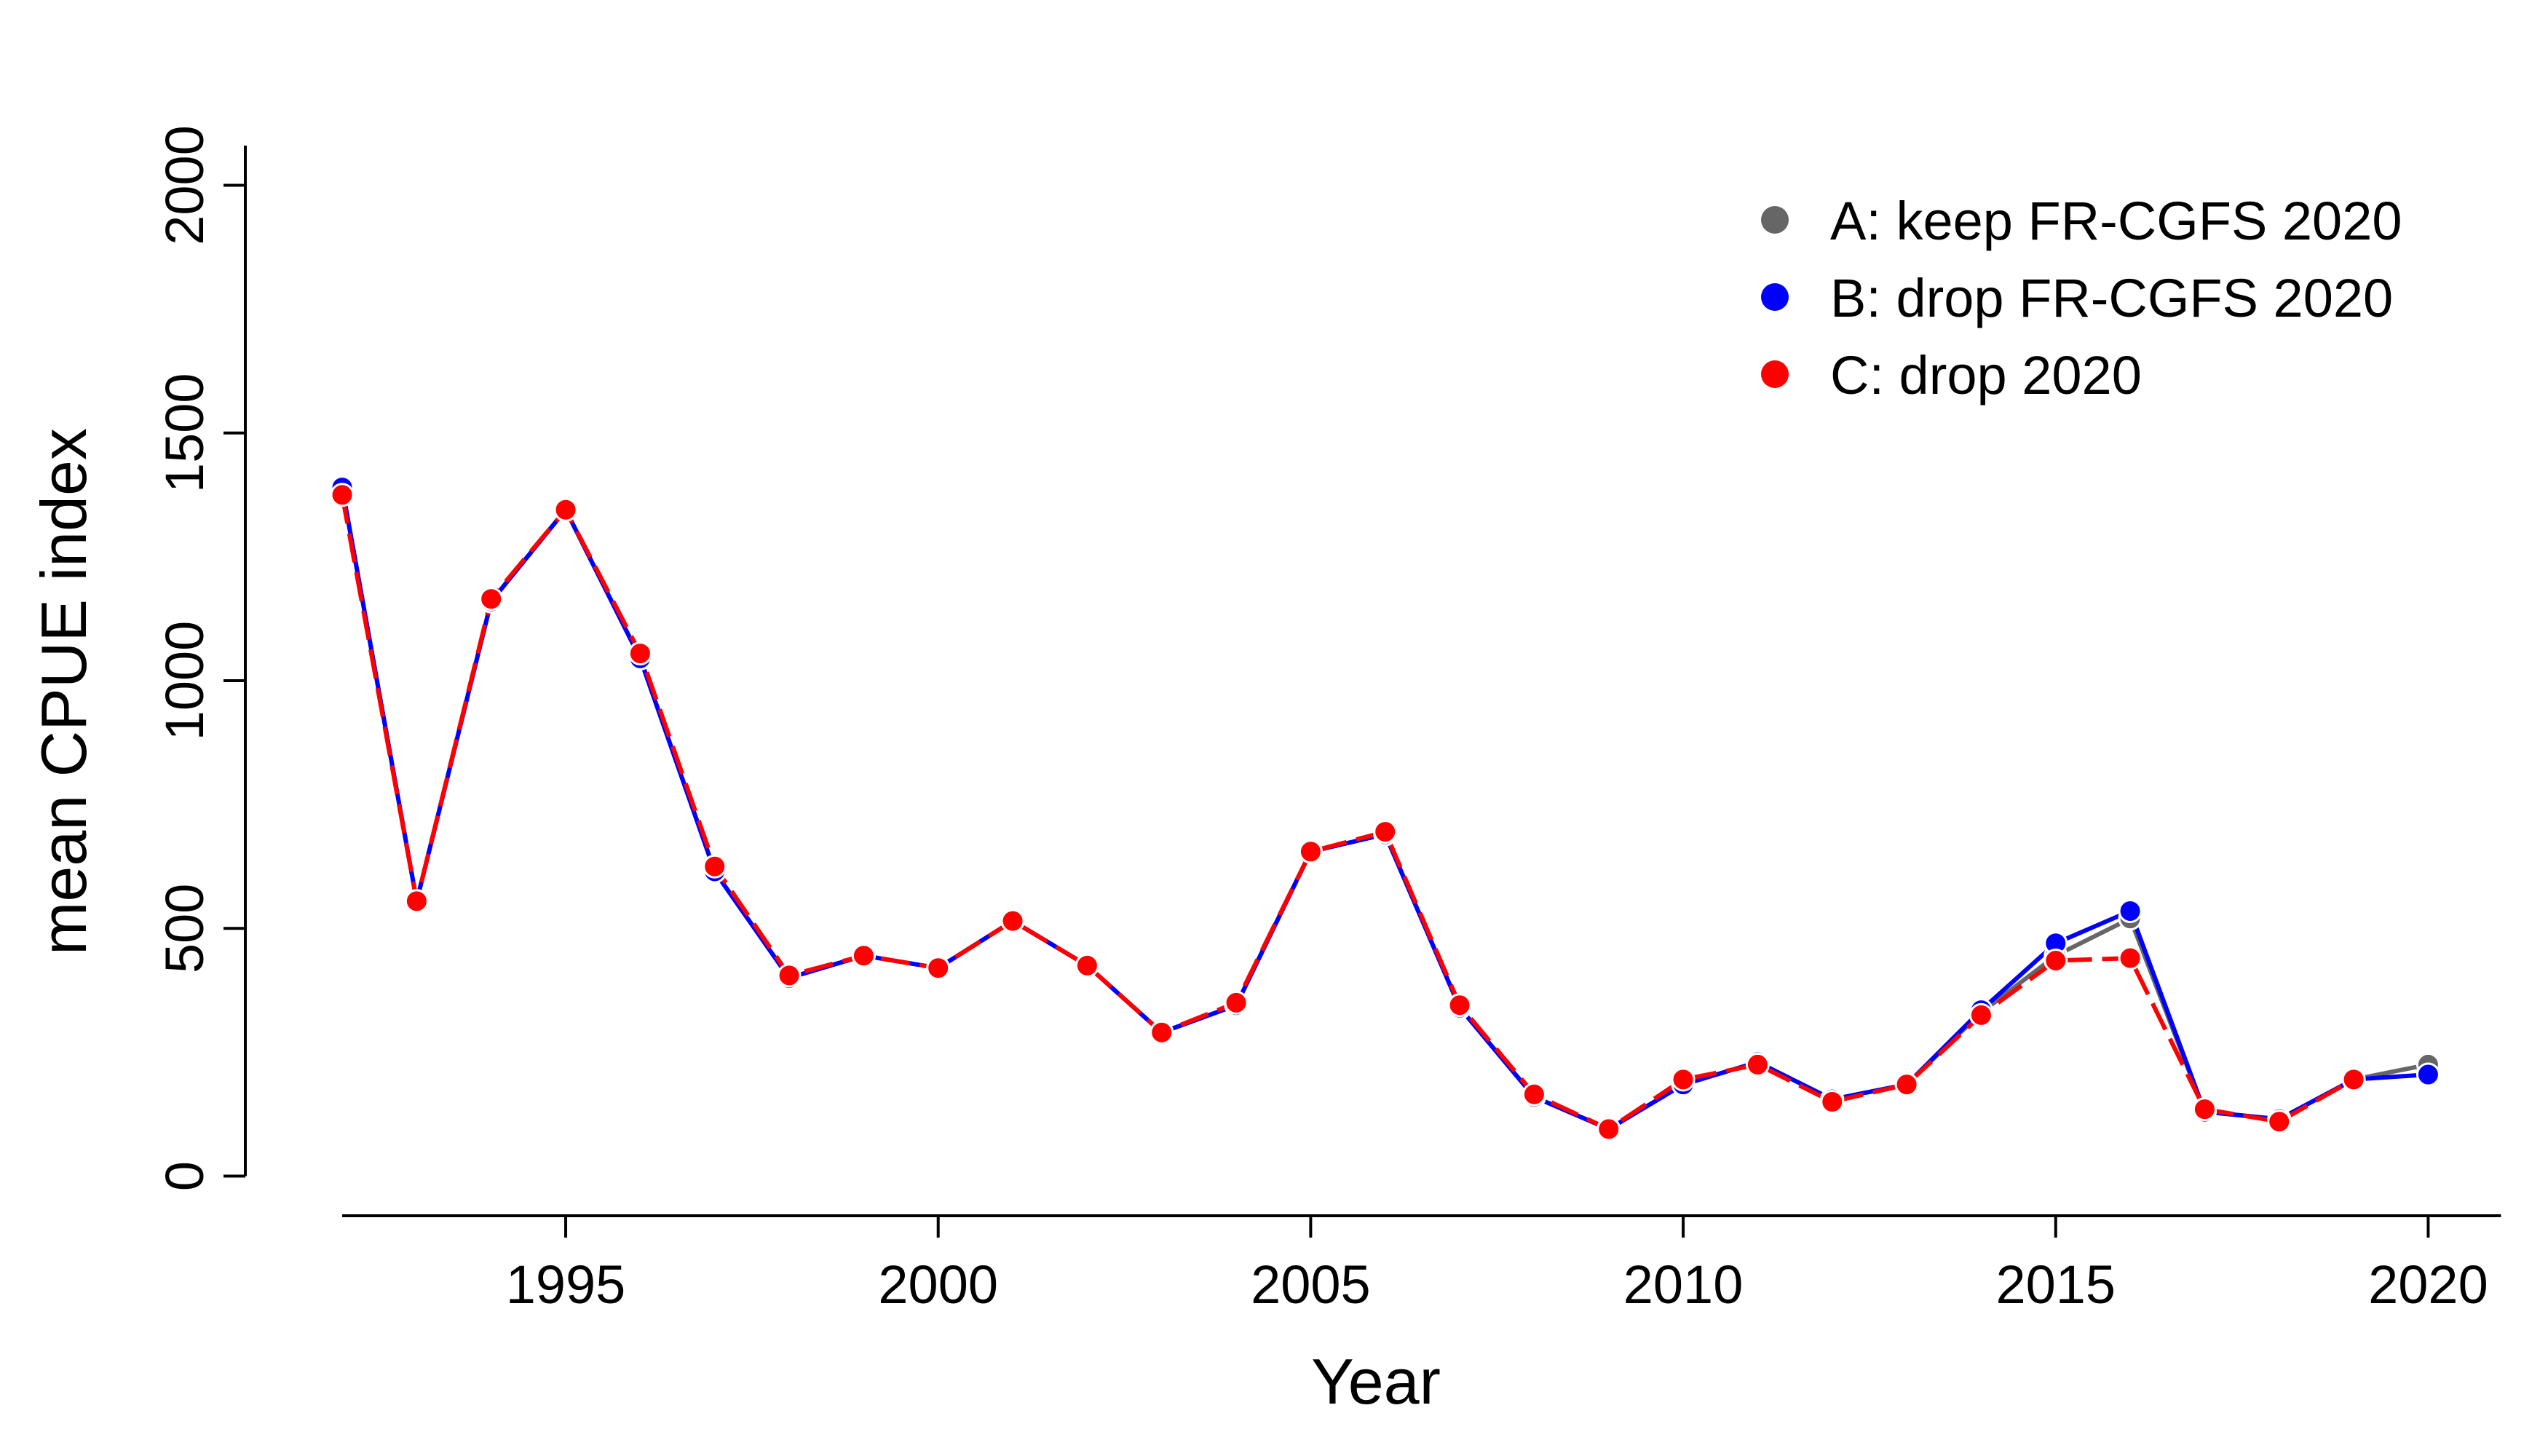  Describe the element at coordinates (1087, 965) in the screenshot. I see `series-c-point-2002` at that location.